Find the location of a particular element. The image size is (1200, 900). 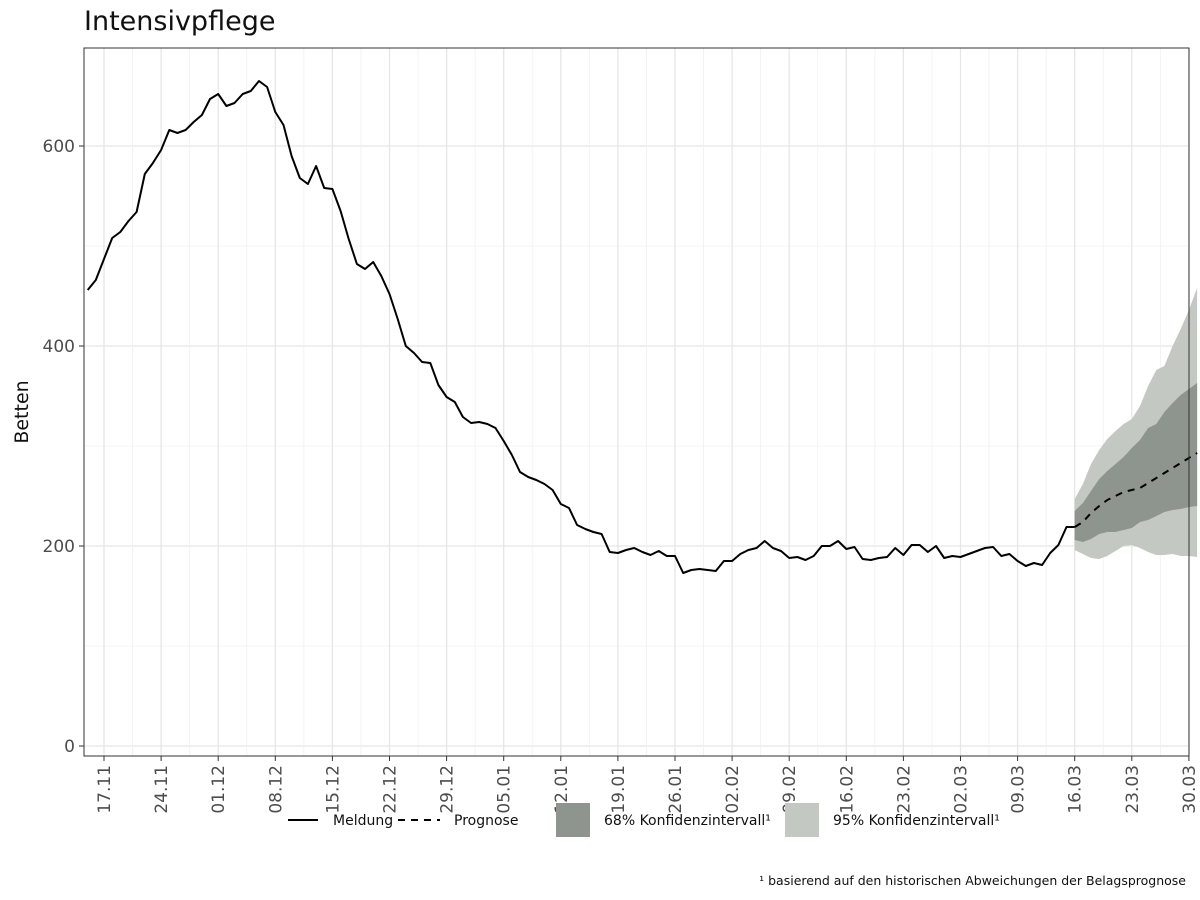

legend-item-2: Prognose is located at coordinates (458, 821).